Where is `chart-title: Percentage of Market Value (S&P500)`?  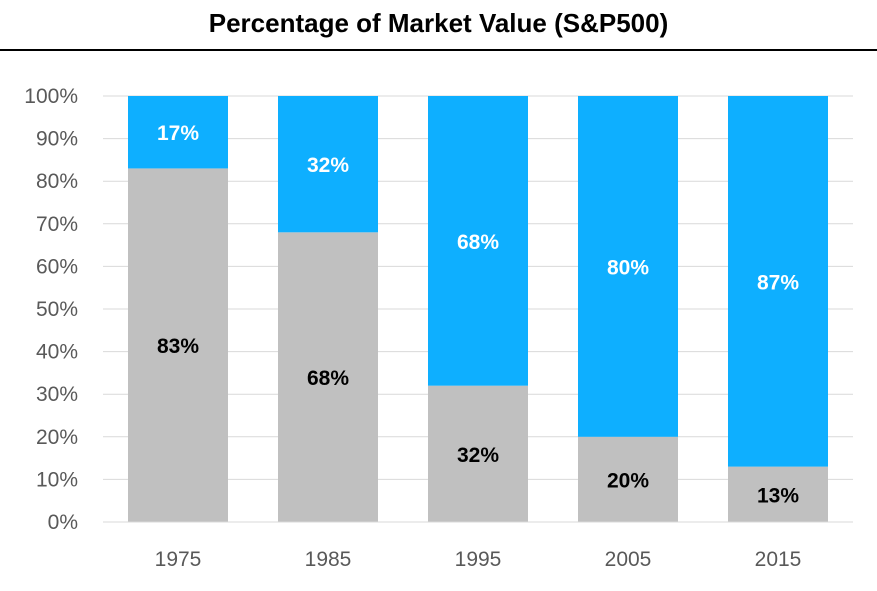
chart-title: Percentage of Market Value (S&P500) is located at coordinates (438, 23).